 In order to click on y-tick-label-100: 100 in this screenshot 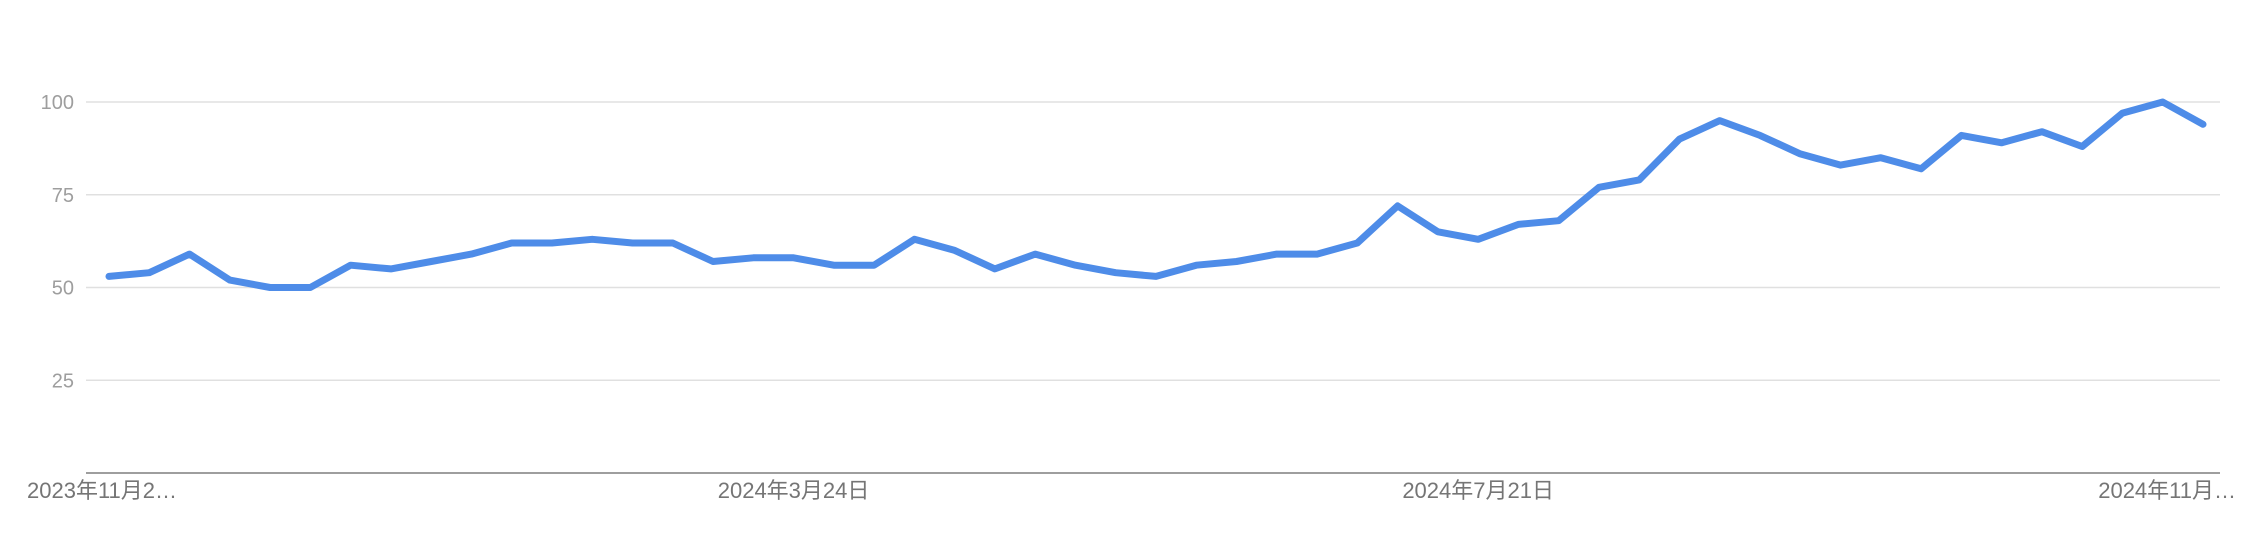, I will do `click(57, 103)`.